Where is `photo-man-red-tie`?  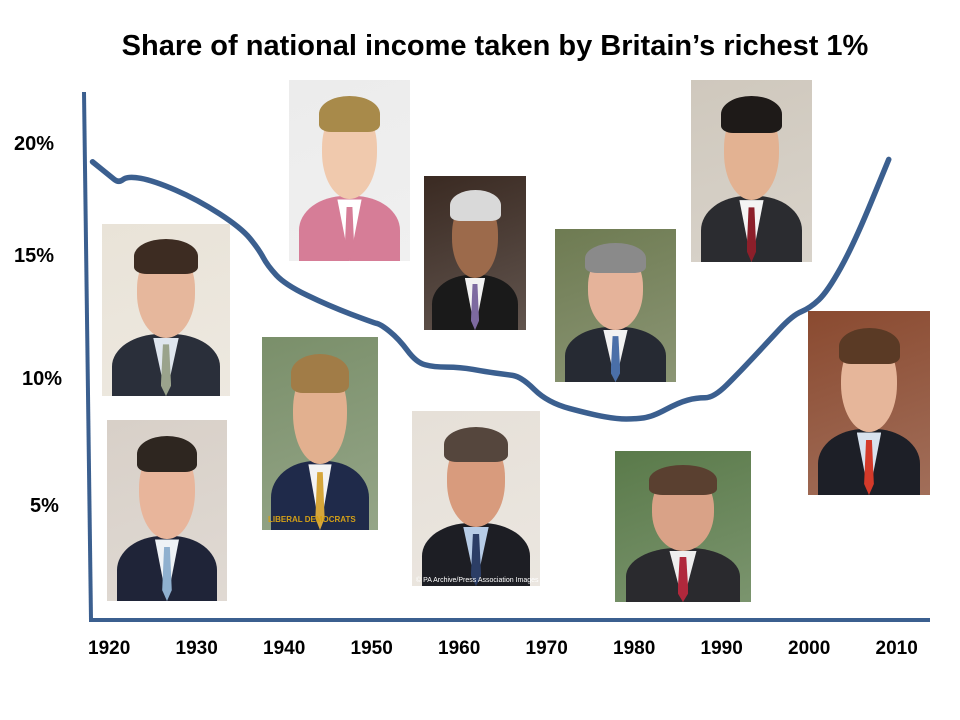
photo-man-red-tie is located at coordinates (869, 403).